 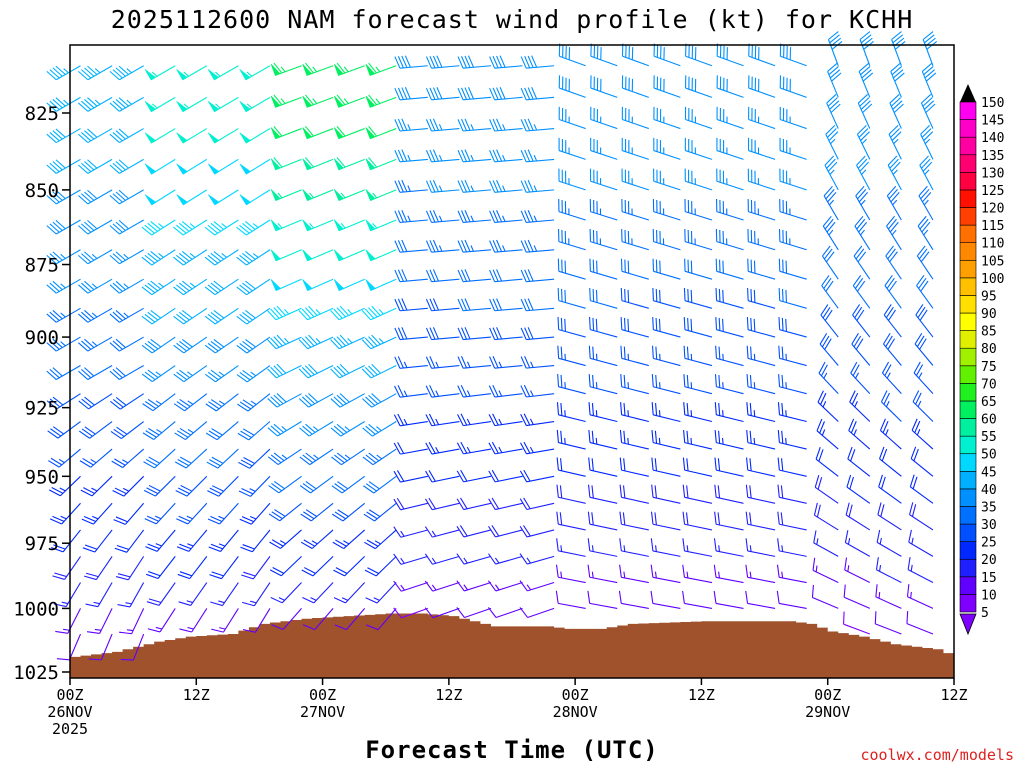 What do you see at coordinates (992, 244) in the screenshot?
I see `colorbar-label: 110` at bounding box center [992, 244].